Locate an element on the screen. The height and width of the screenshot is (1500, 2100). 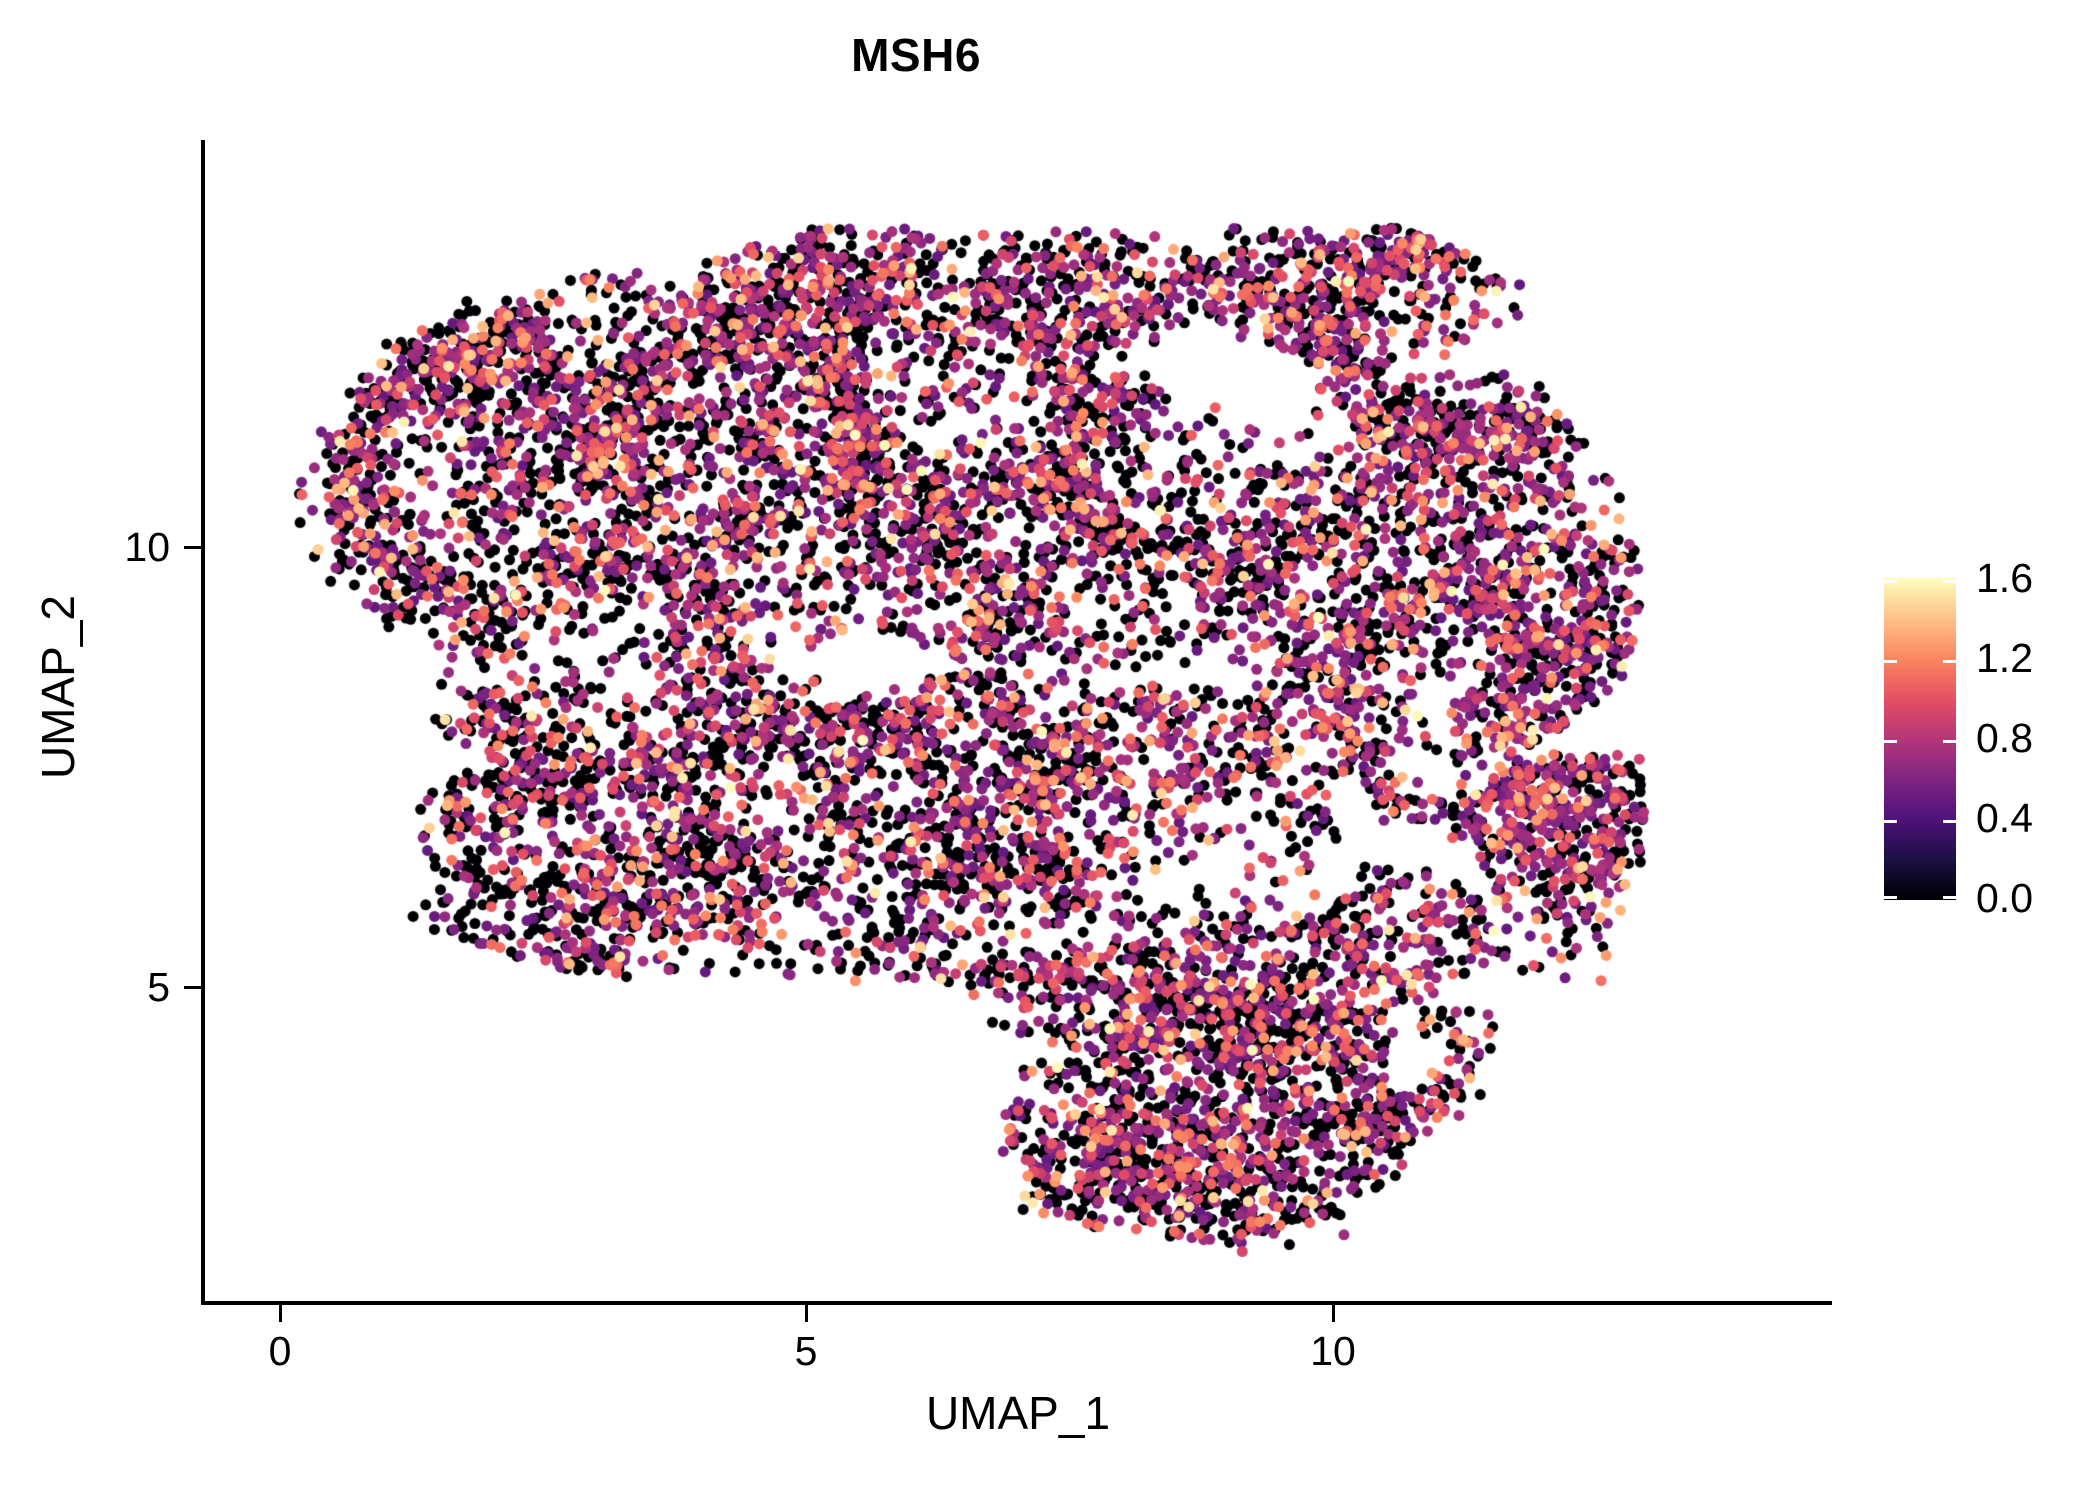
colorbar-tick-1.6-left is located at coordinates (1890, 581).